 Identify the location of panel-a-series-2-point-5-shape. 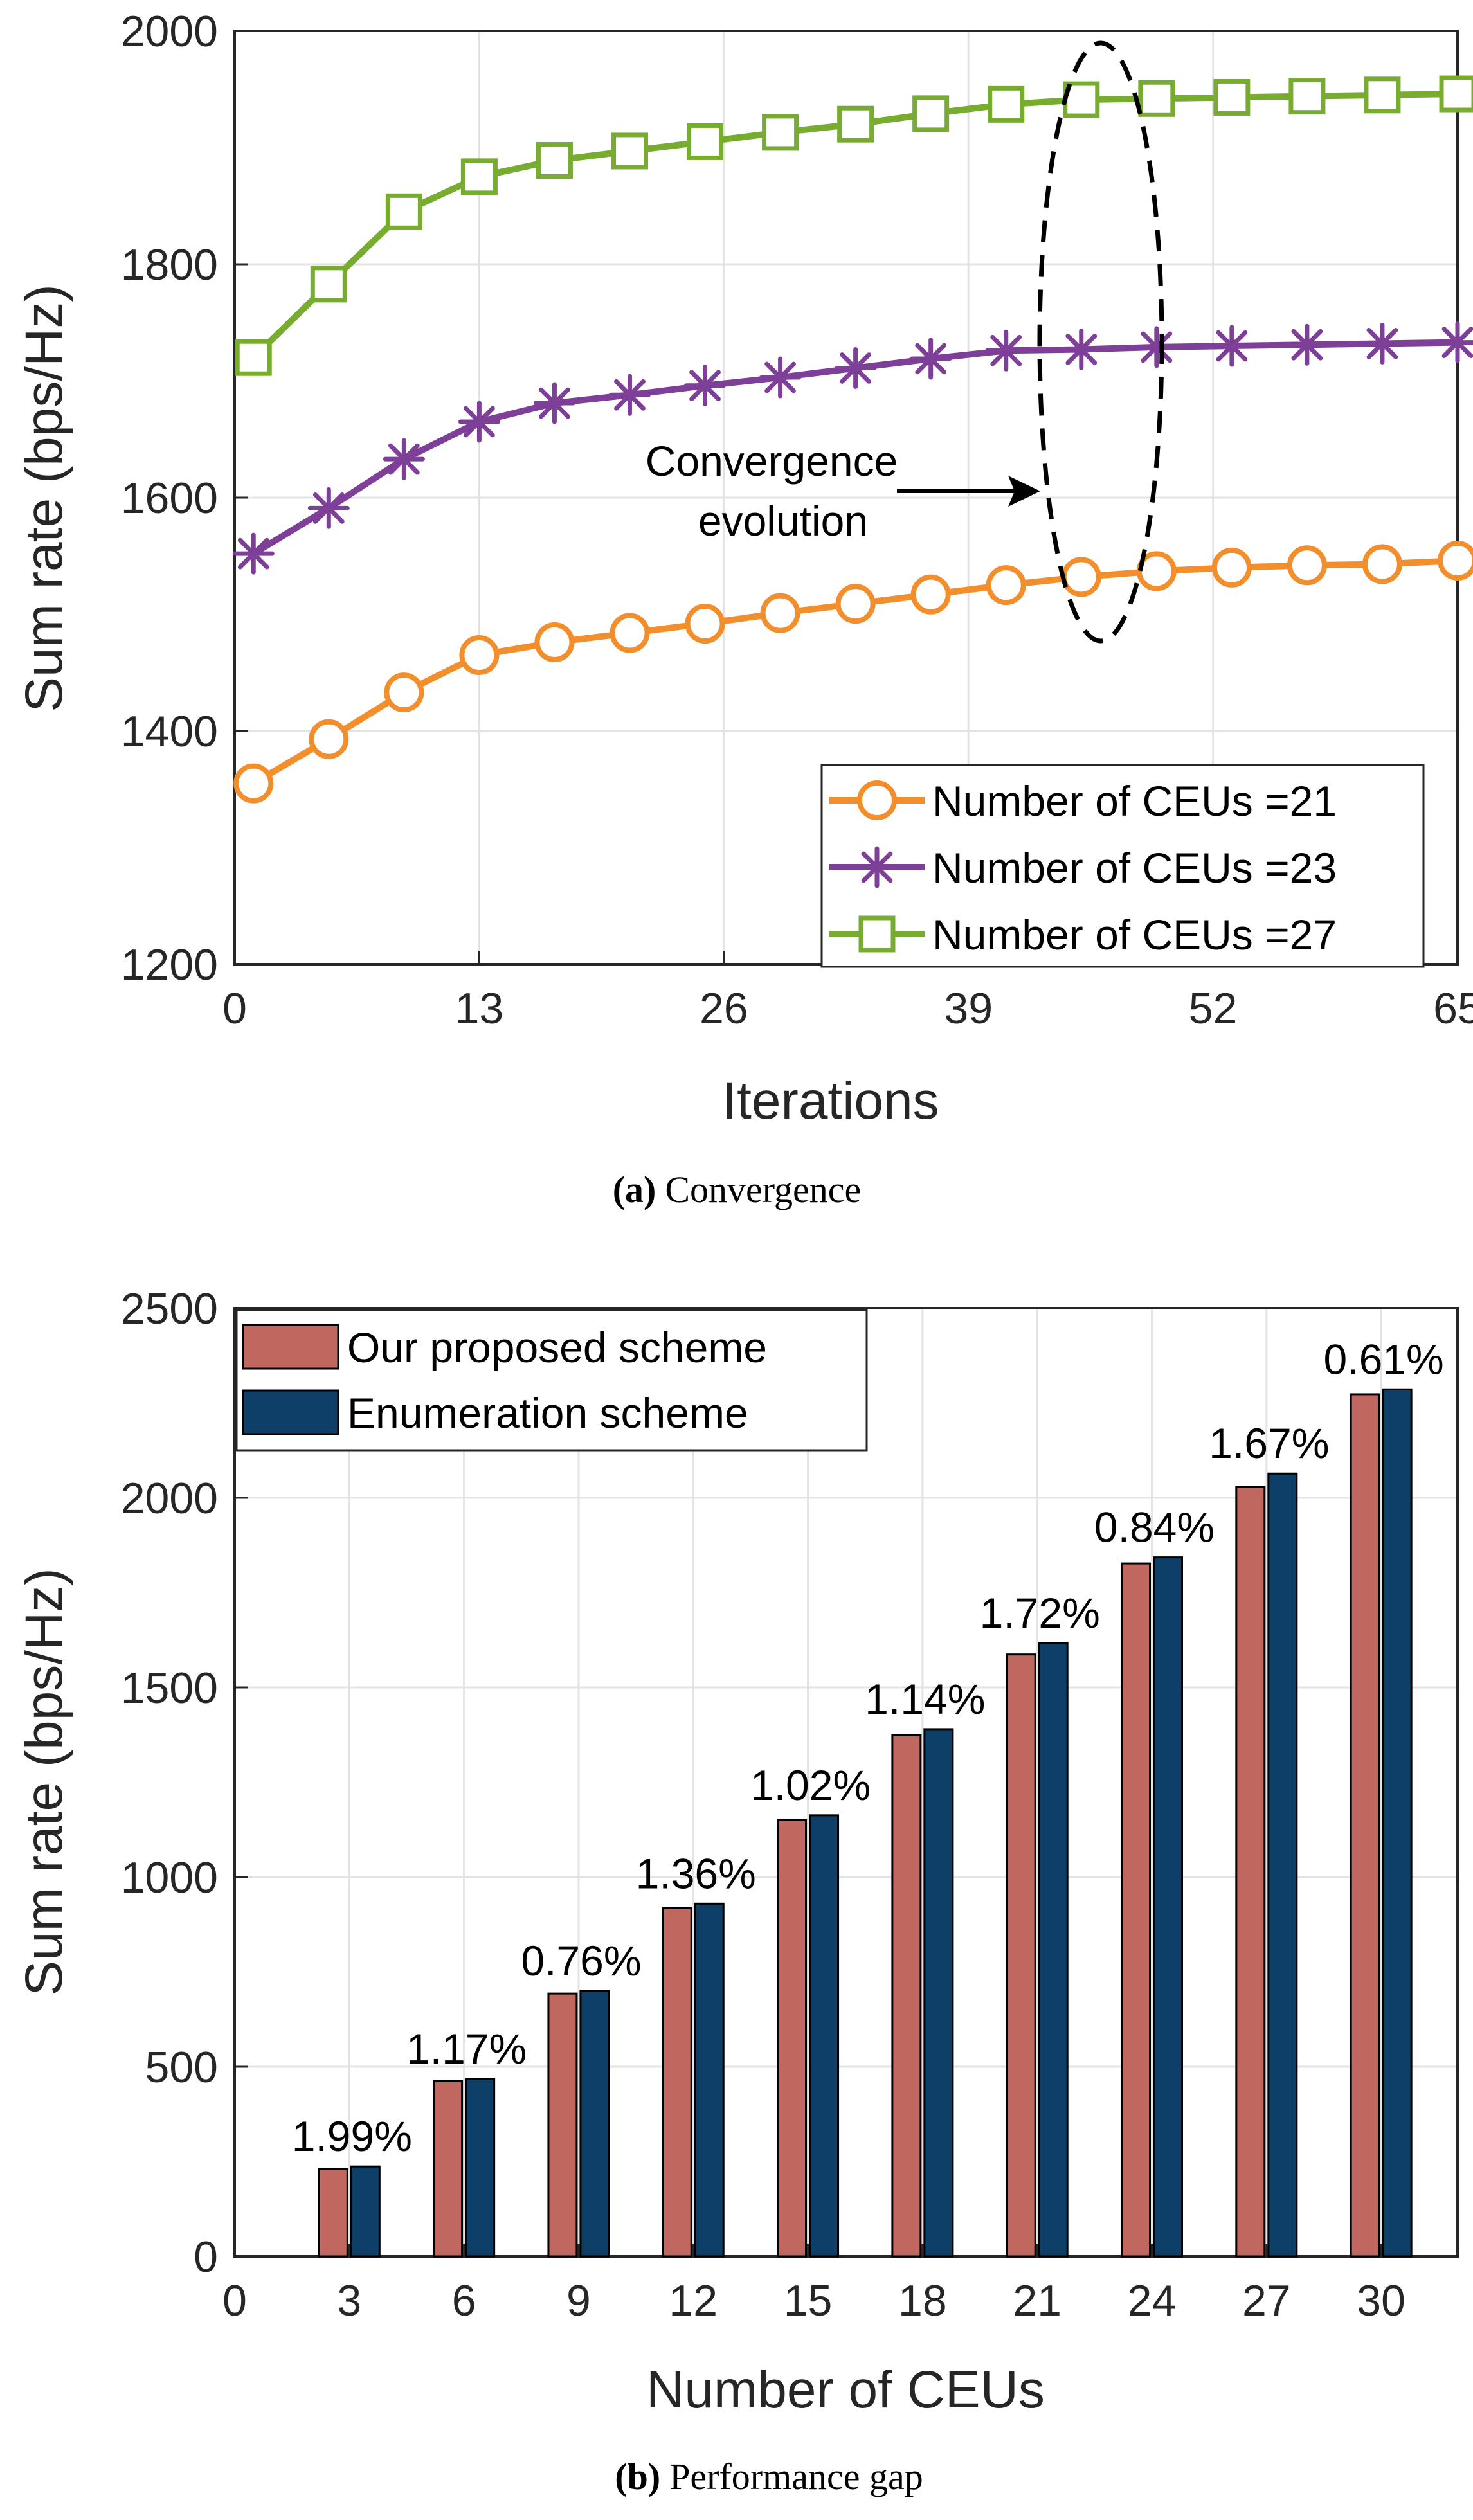
(629, 151).